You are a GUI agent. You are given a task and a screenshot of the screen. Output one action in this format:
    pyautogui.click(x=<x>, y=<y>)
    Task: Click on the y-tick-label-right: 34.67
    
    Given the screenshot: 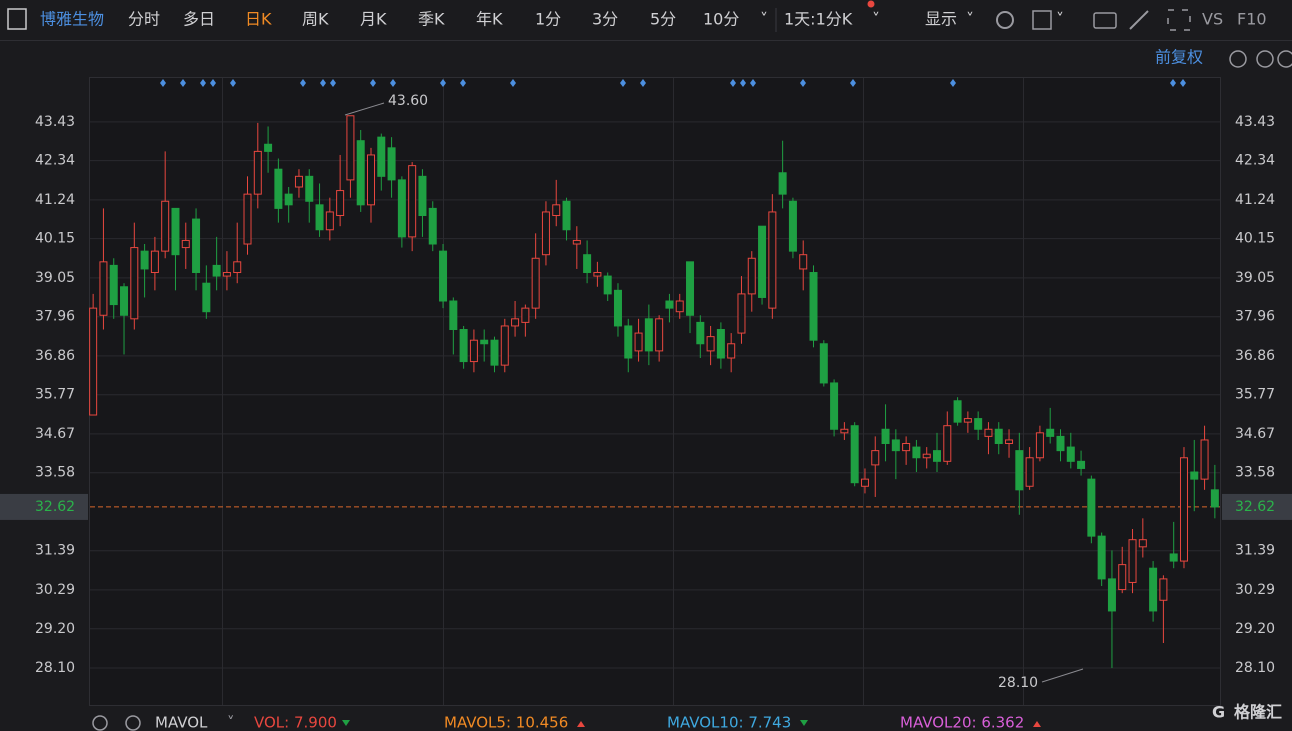 What is the action you would take?
    pyautogui.click(x=1255, y=434)
    